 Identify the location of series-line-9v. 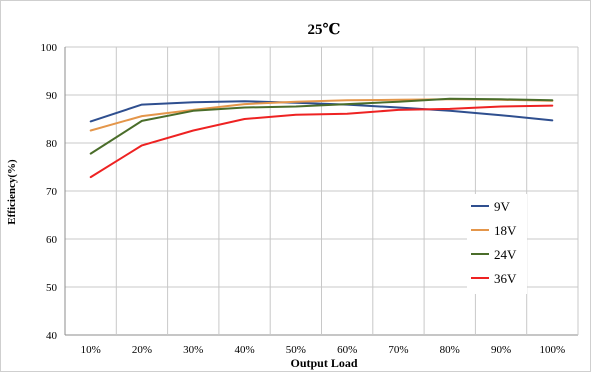
(321, 111).